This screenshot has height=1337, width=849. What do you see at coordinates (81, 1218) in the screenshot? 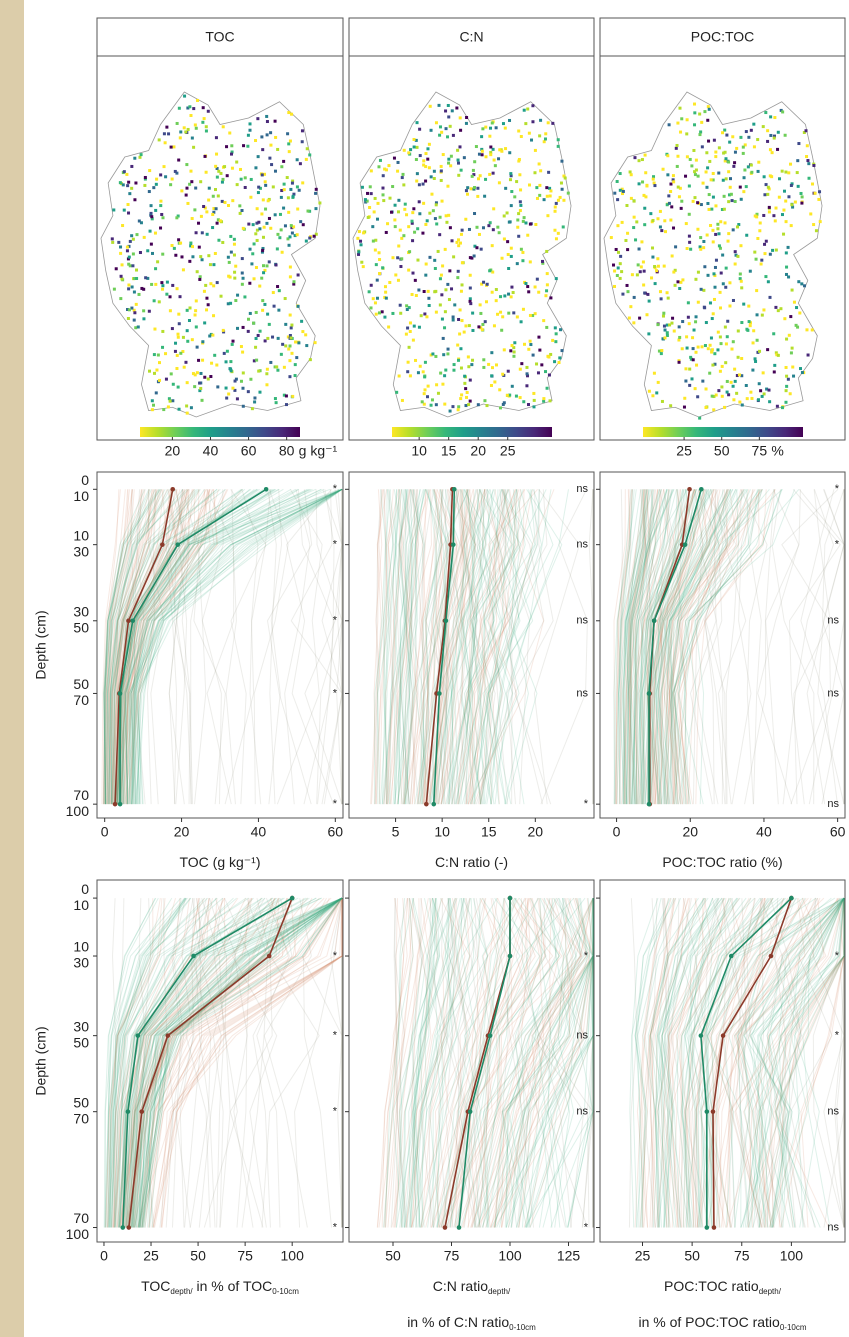
I see `y-tick-label: 70` at bounding box center [81, 1218].